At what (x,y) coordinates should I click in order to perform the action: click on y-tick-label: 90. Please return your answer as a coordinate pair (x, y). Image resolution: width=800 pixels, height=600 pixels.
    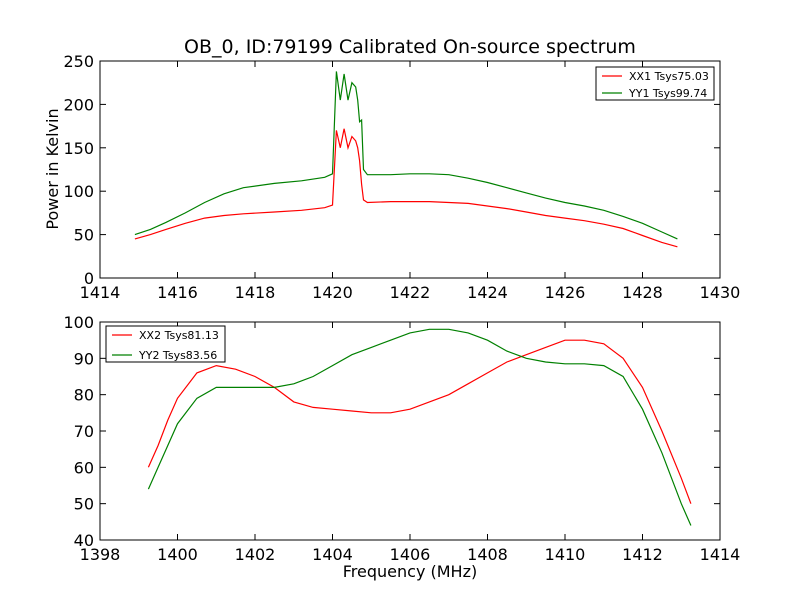
    Looking at the image, I should click on (84, 358).